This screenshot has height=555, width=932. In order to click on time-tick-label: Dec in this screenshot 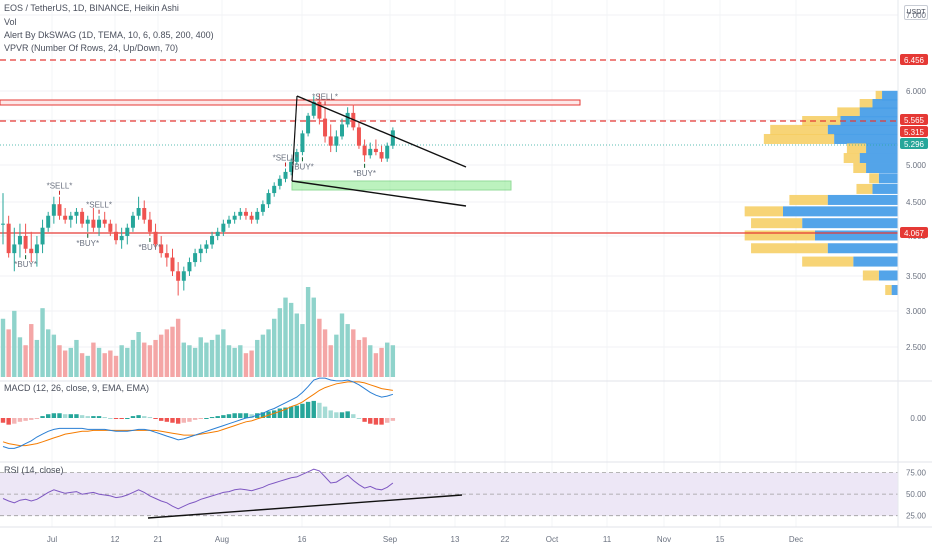, I will do `click(796, 539)`.